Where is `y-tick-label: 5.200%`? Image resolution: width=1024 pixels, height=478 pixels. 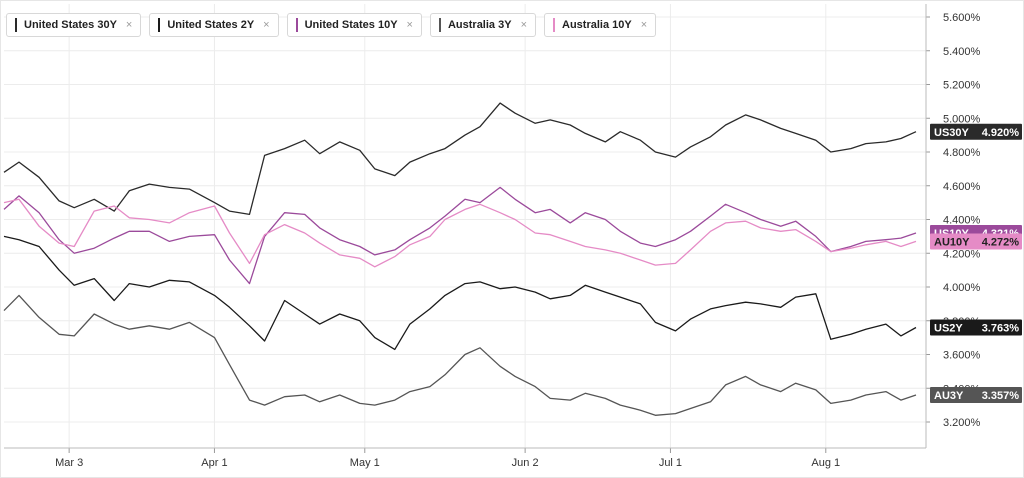 y-tick-label: 5.200% is located at coordinates (962, 86).